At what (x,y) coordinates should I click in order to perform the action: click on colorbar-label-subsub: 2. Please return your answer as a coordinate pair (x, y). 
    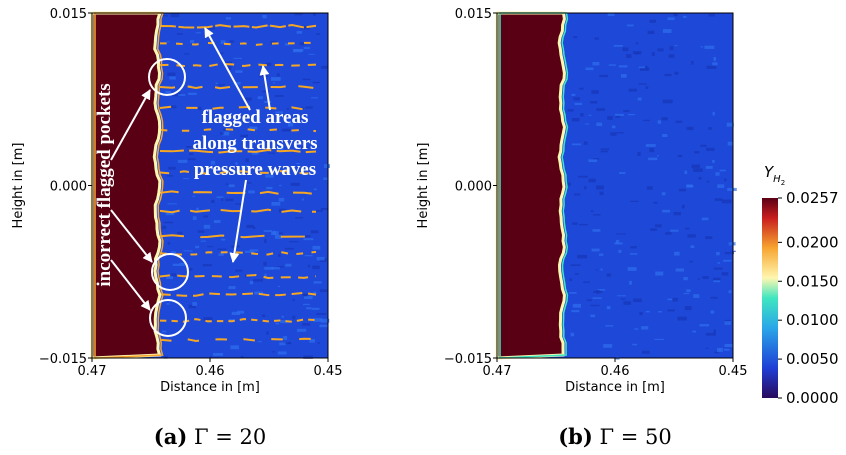
    Looking at the image, I should click on (783, 183).